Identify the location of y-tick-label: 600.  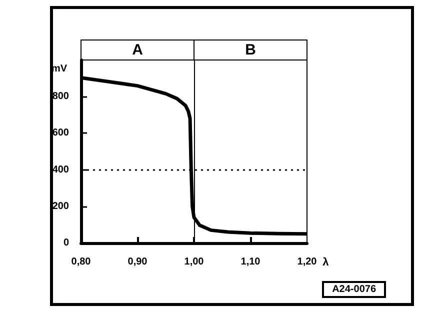
(61, 133).